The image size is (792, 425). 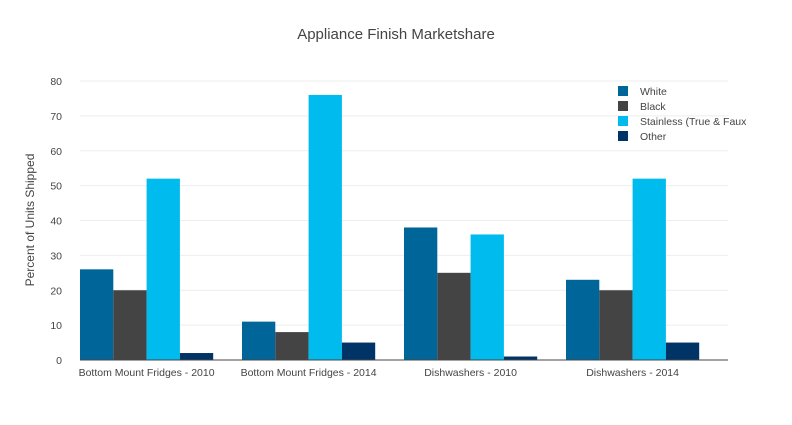 I want to click on y-tick-label: 40, so click(x=56, y=222).